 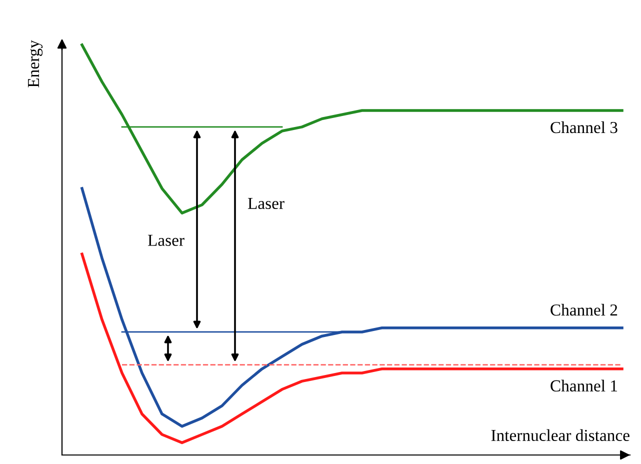 I want to click on series-label: Channel 3, so click(x=584, y=127).